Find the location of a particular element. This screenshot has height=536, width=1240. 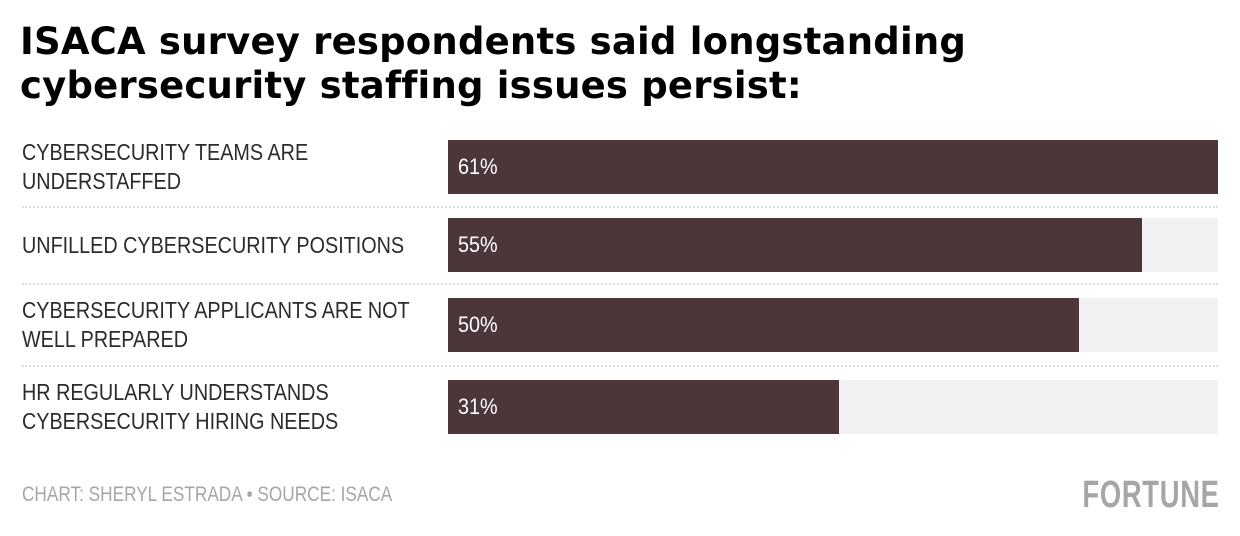

bar-track: 55% is located at coordinates (833, 245).